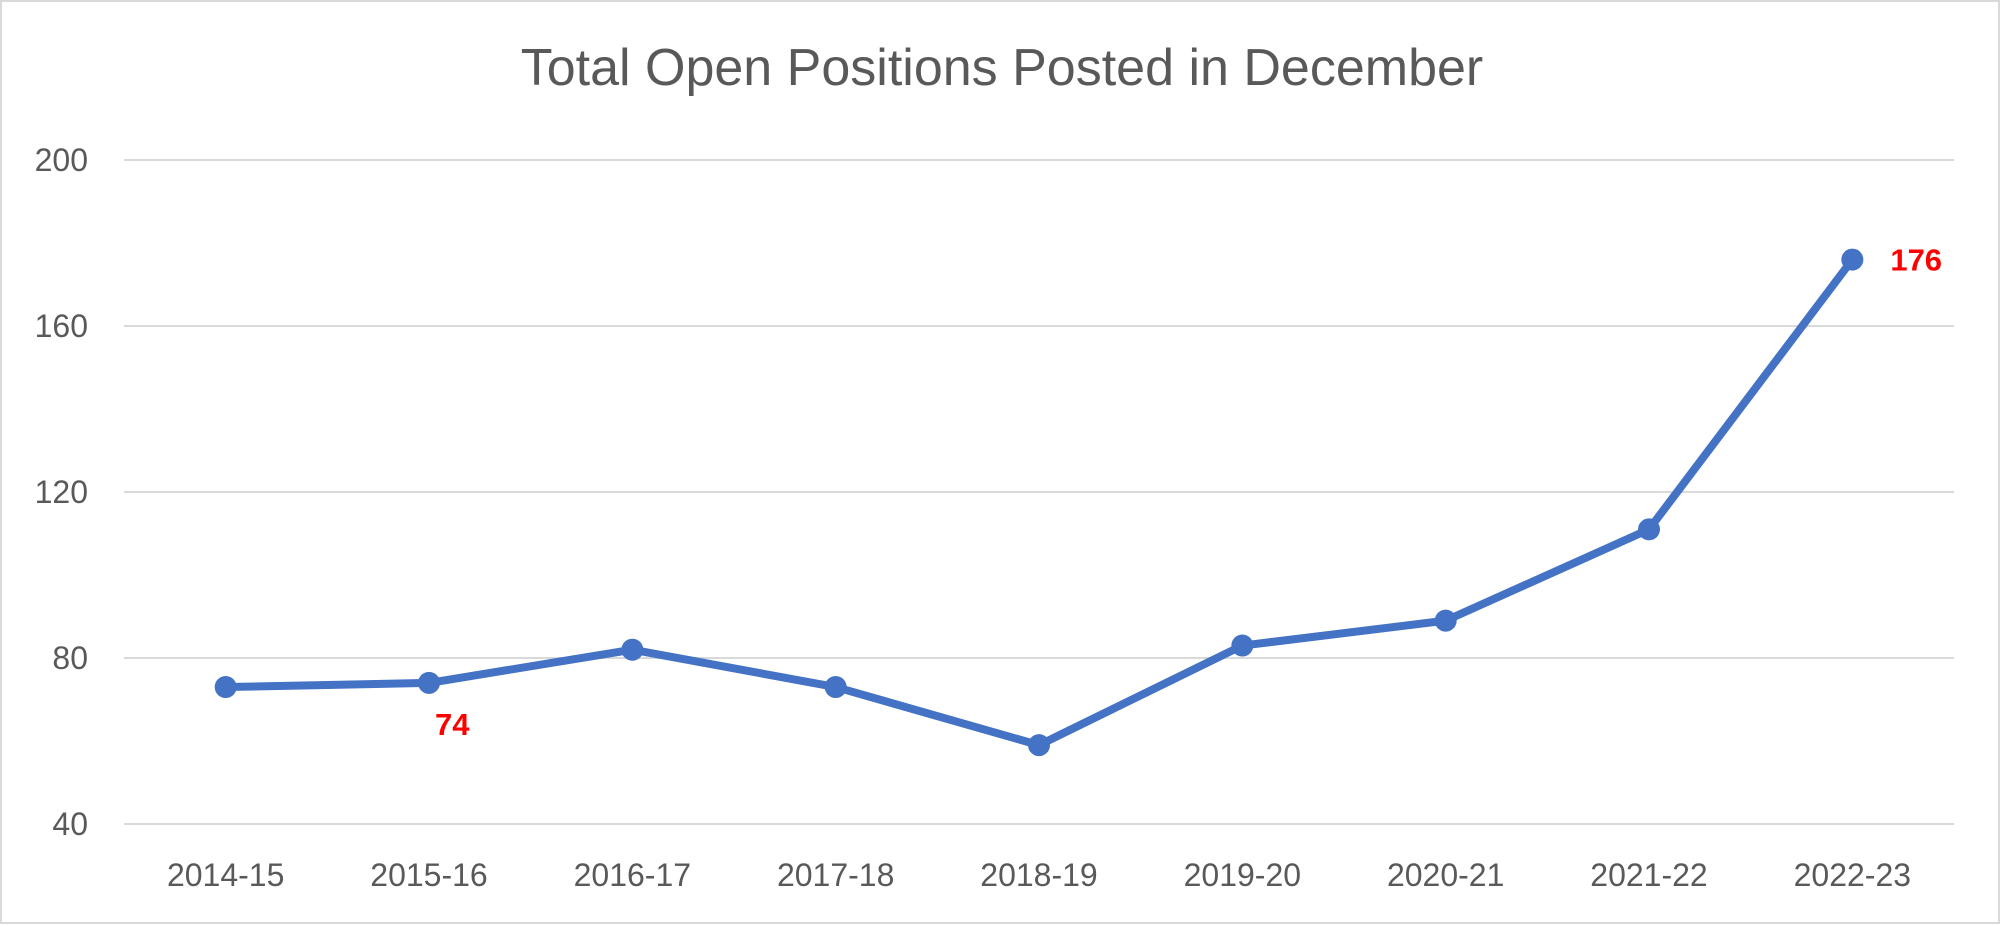  I want to click on x-tick-label: 2018-19, so click(1038, 875).